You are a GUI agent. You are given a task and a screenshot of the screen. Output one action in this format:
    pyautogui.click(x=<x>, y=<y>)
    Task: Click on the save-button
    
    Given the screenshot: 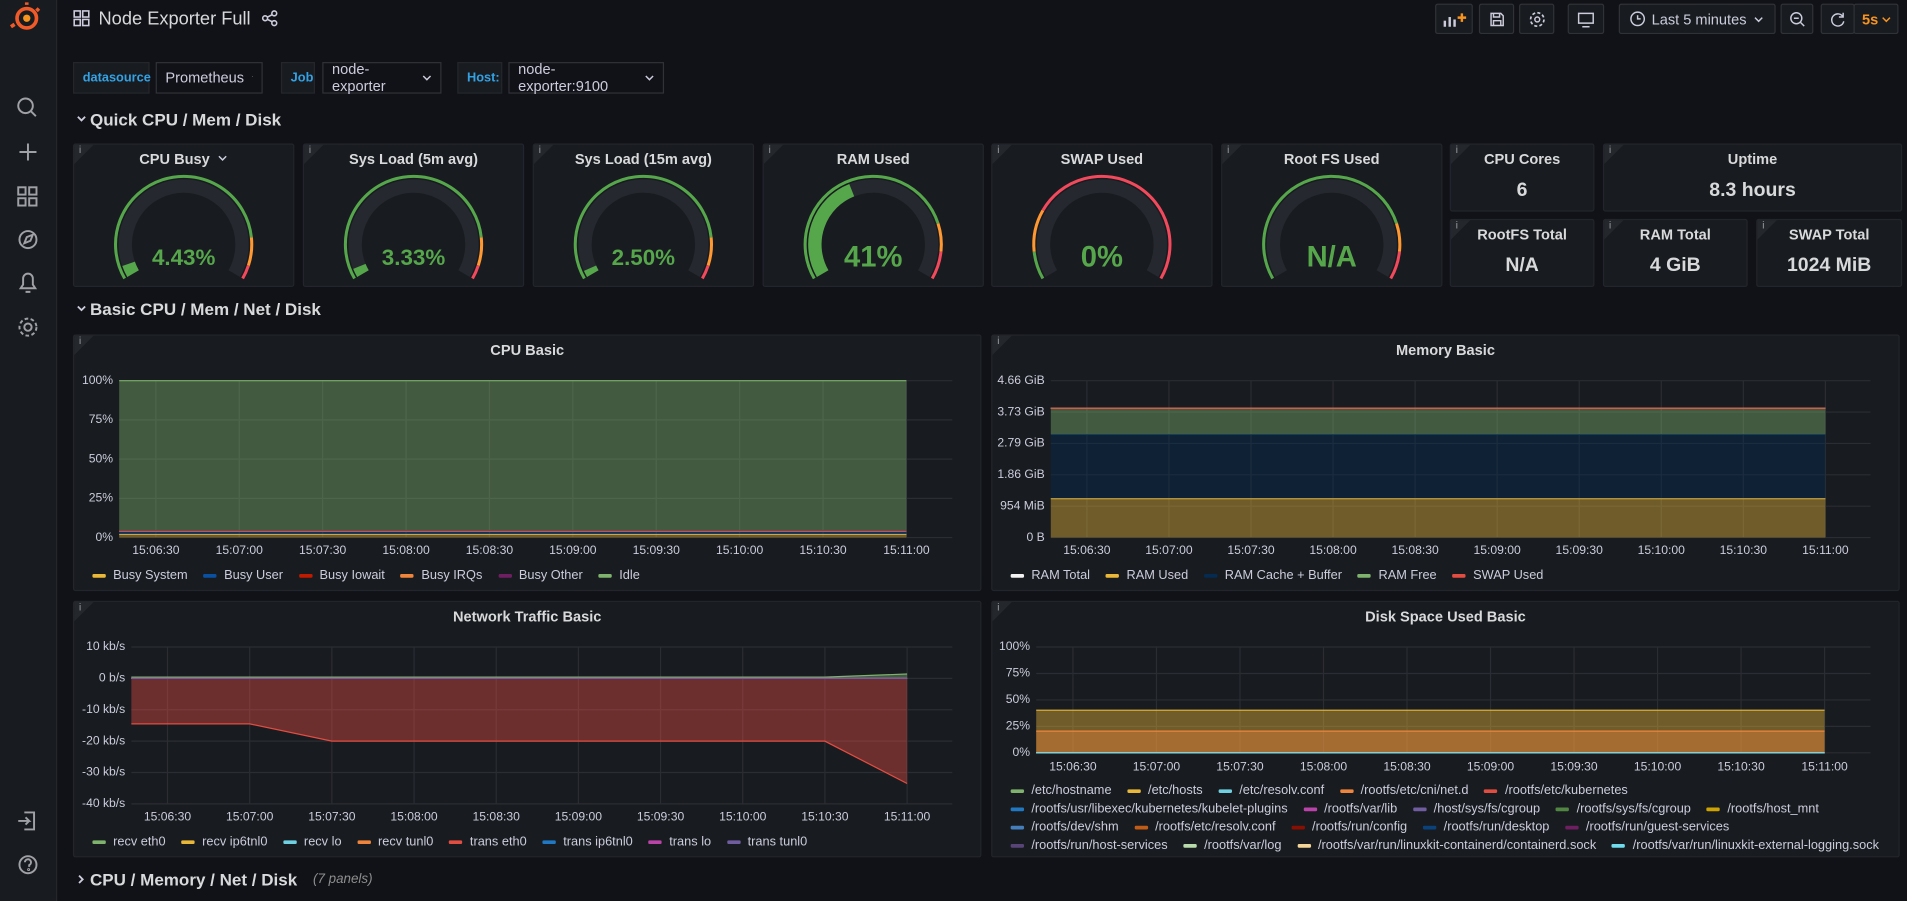 What is the action you would take?
    pyautogui.click(x=1496, y=19)
    